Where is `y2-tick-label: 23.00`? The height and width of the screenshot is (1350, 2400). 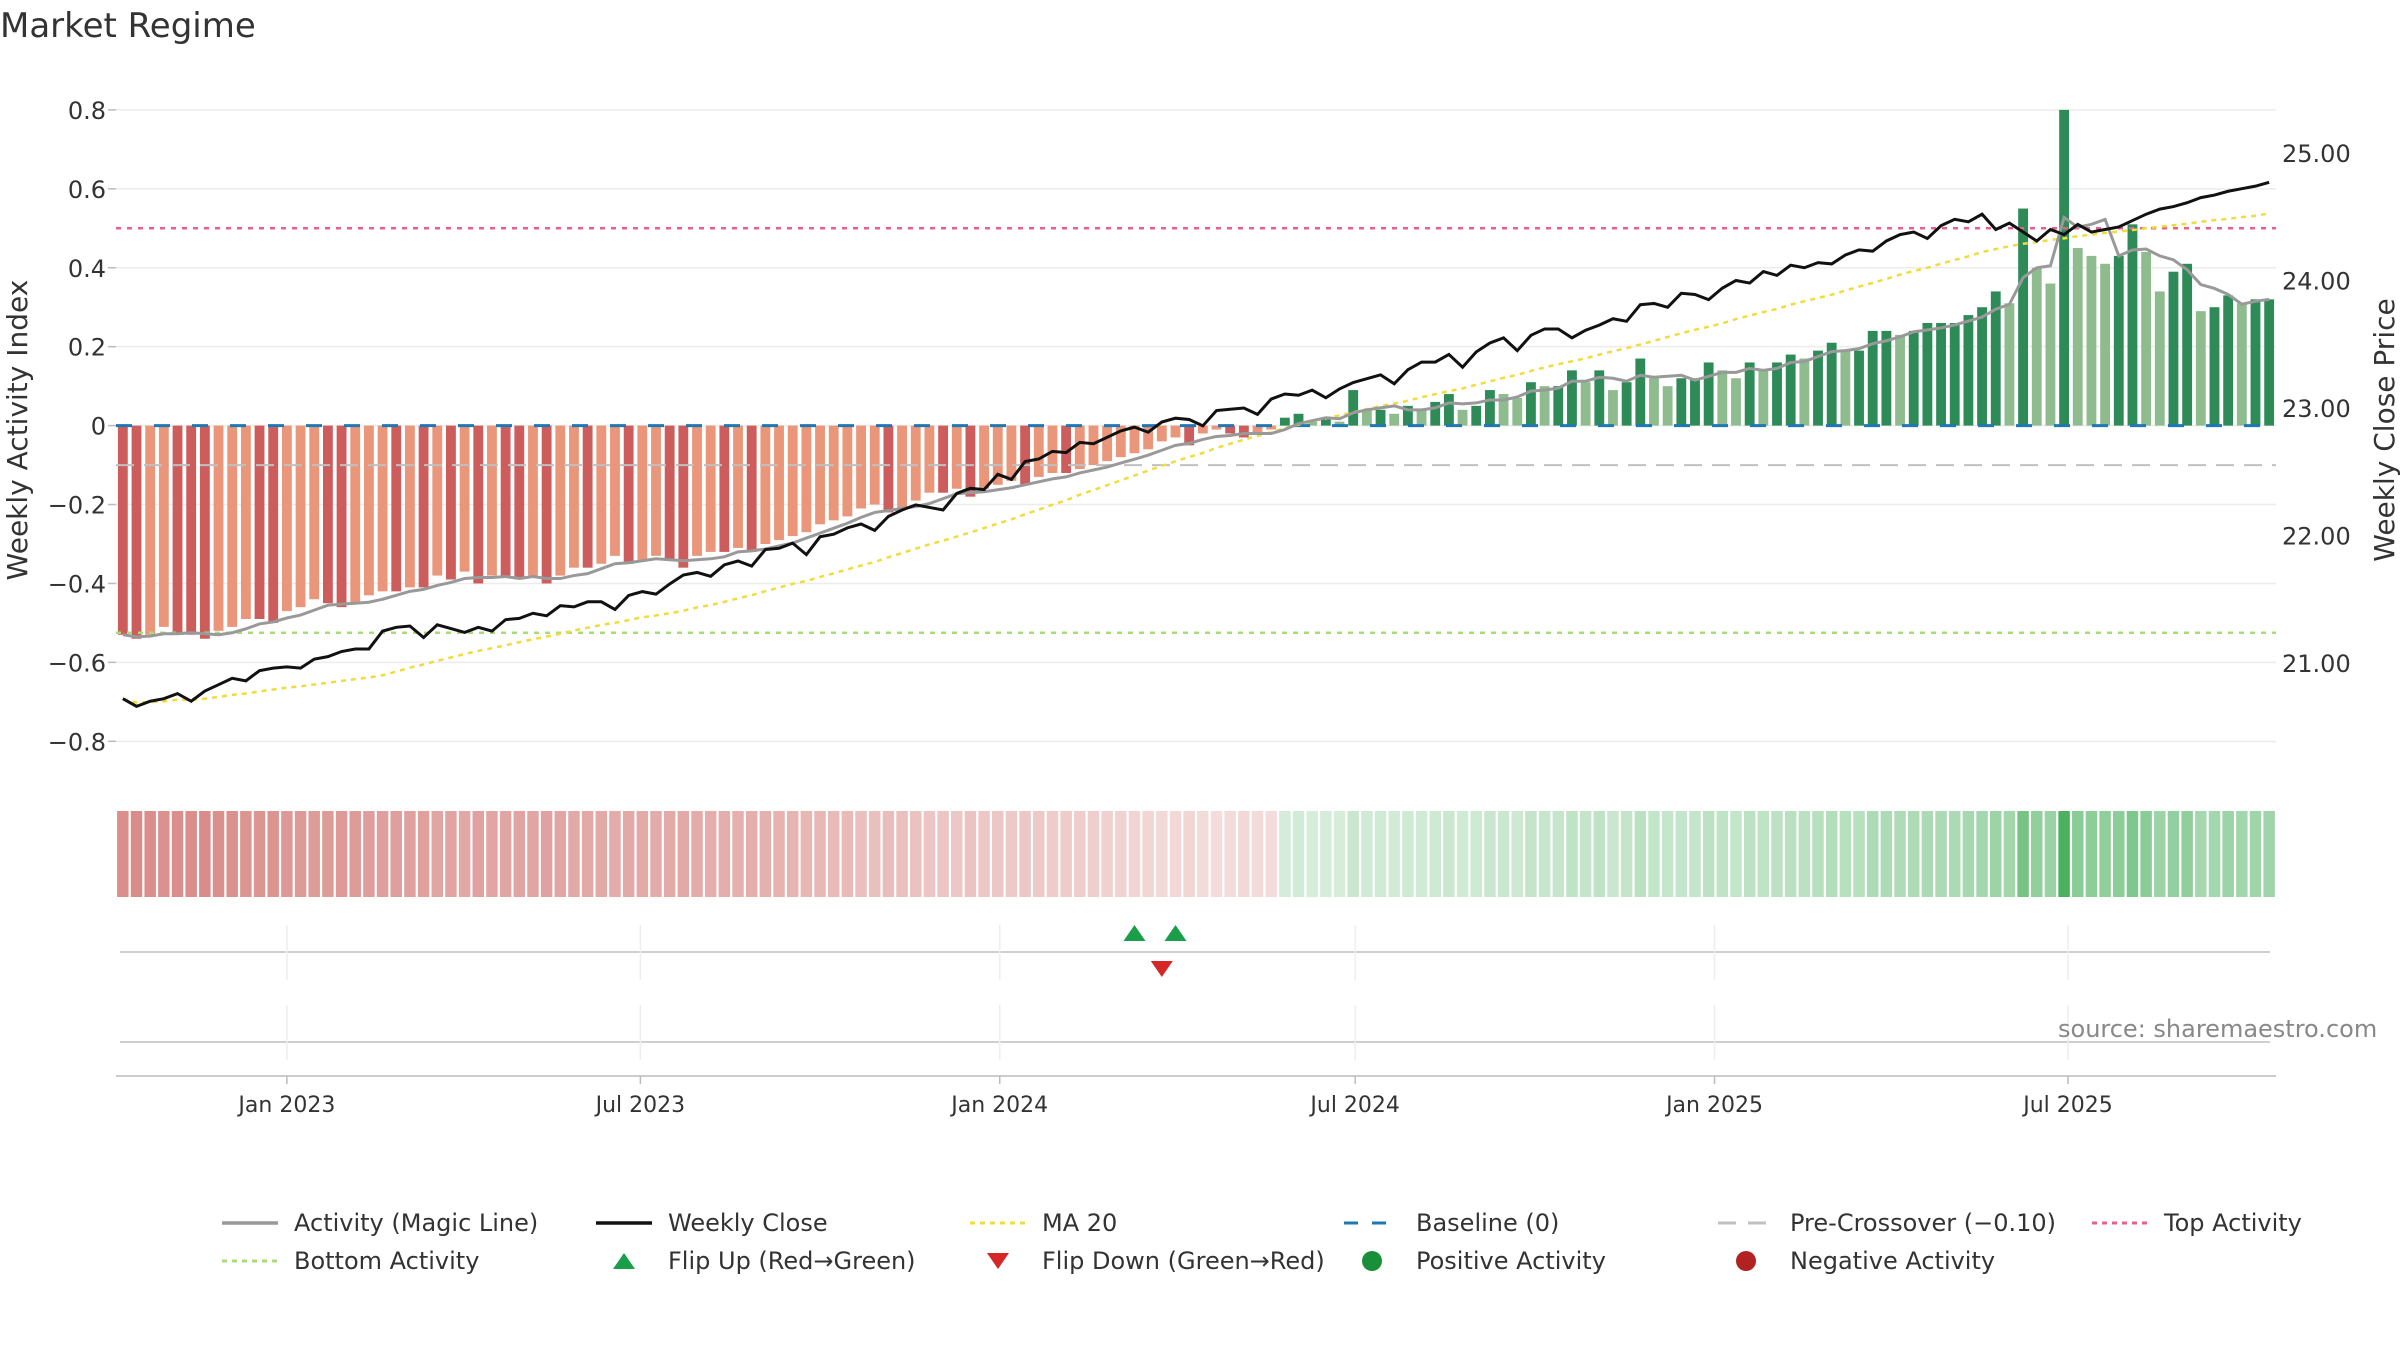
y2-tick-label: 23.00 is located at coordinates (2316, 409).